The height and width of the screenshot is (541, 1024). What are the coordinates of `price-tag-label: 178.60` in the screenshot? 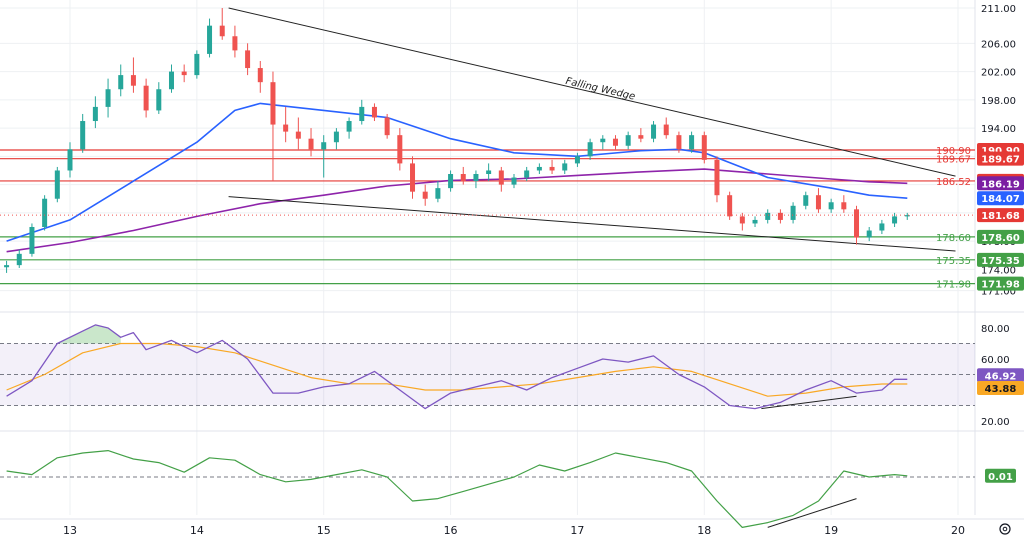 It's located at (1000, 238).